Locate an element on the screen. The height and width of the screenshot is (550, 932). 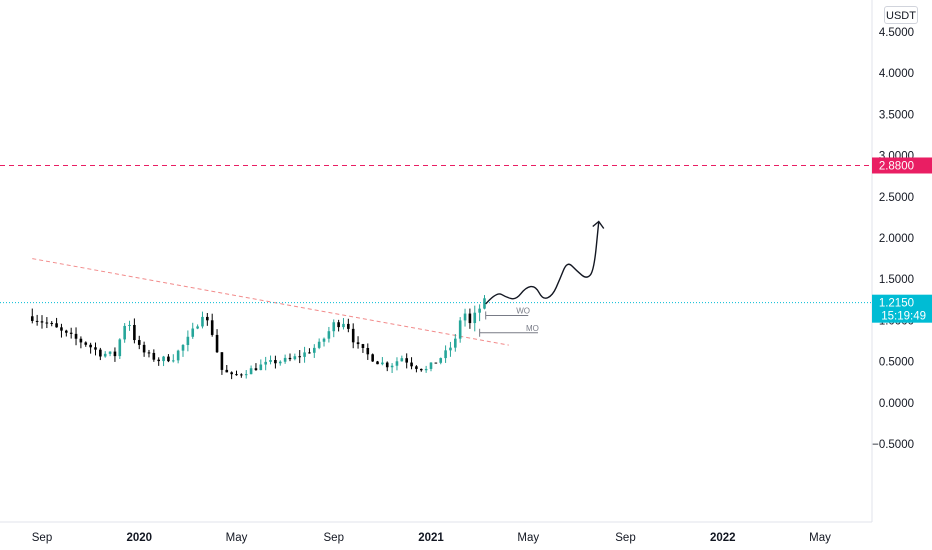
resistance-price-tag: 2.8800 is located at coordinates (902, 165).